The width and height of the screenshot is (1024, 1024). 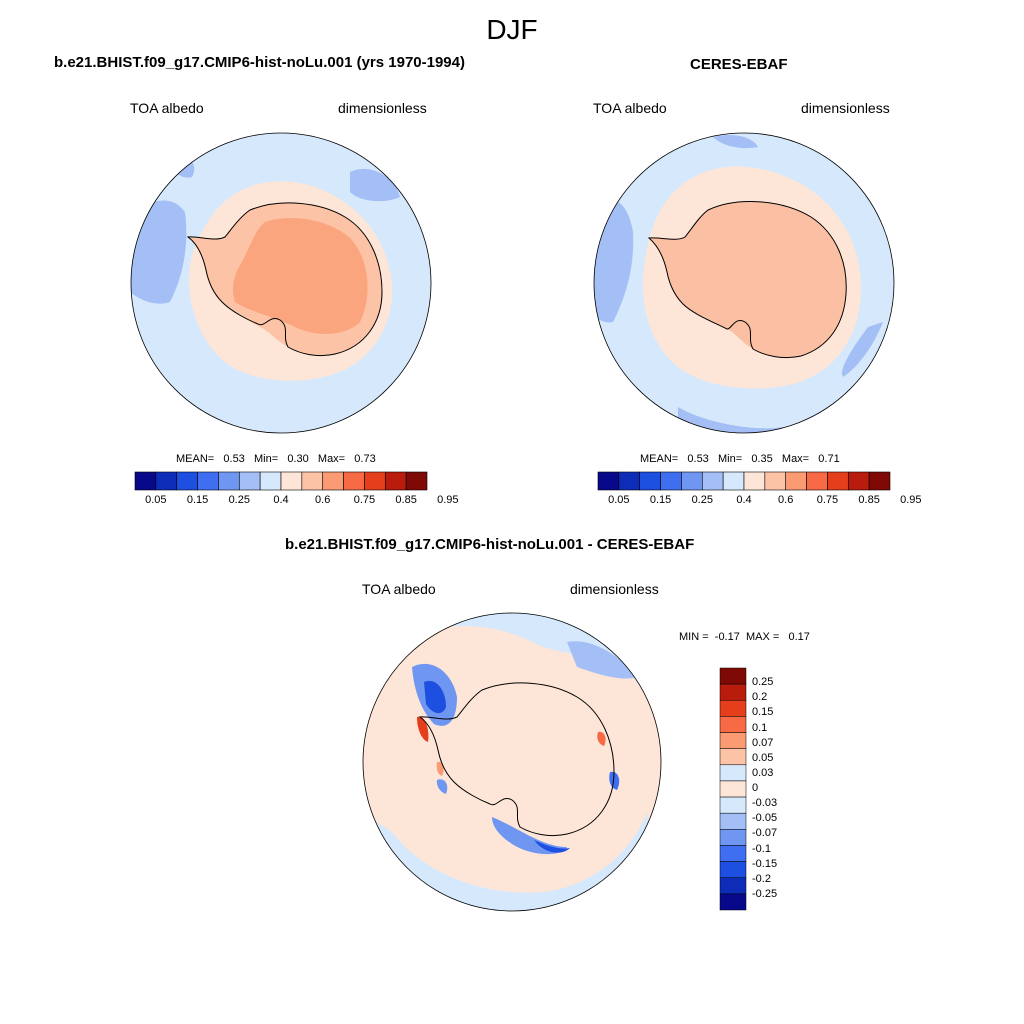 What do you see at coordinates (829, 459) in the screenshot?
I see `panel-2-max-value: 0.71` at bounding box center [829, 459].